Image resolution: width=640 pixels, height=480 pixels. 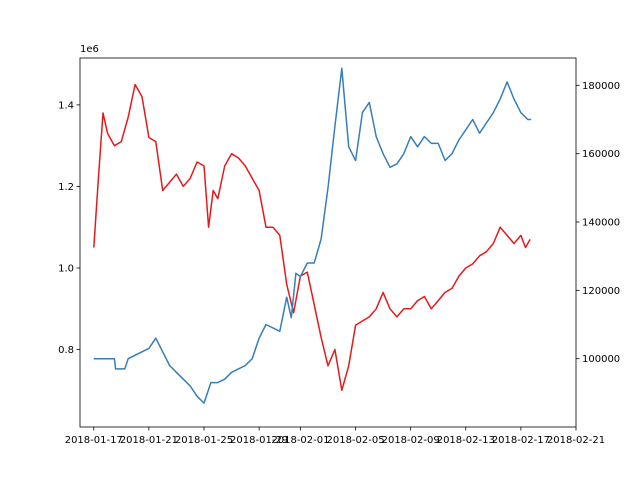 I want to click on x-tick-label: 2018-02-01, so click(x=300, y=440).